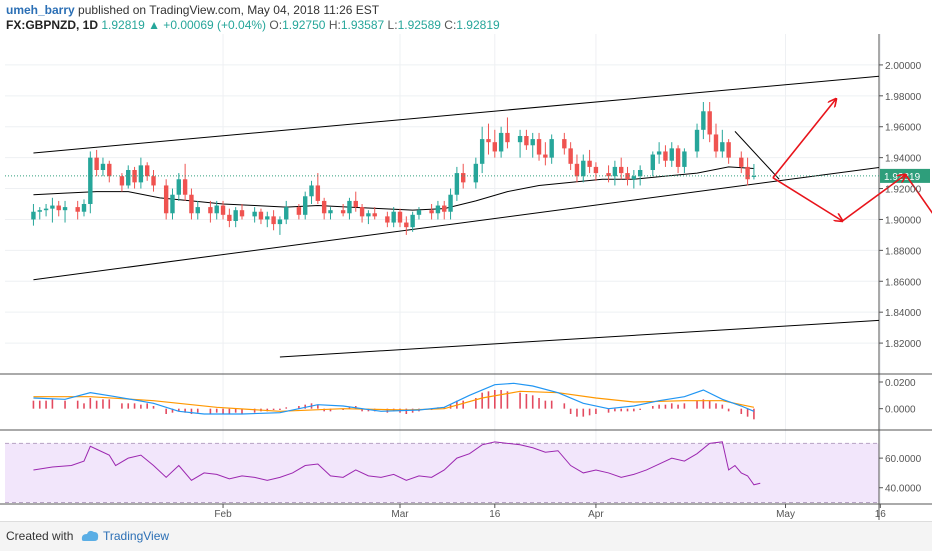 The width and height of the screenshot is (932, 551). I want to click on symbol-label: FX:GBPNZD, 1D, so click(52, 25).